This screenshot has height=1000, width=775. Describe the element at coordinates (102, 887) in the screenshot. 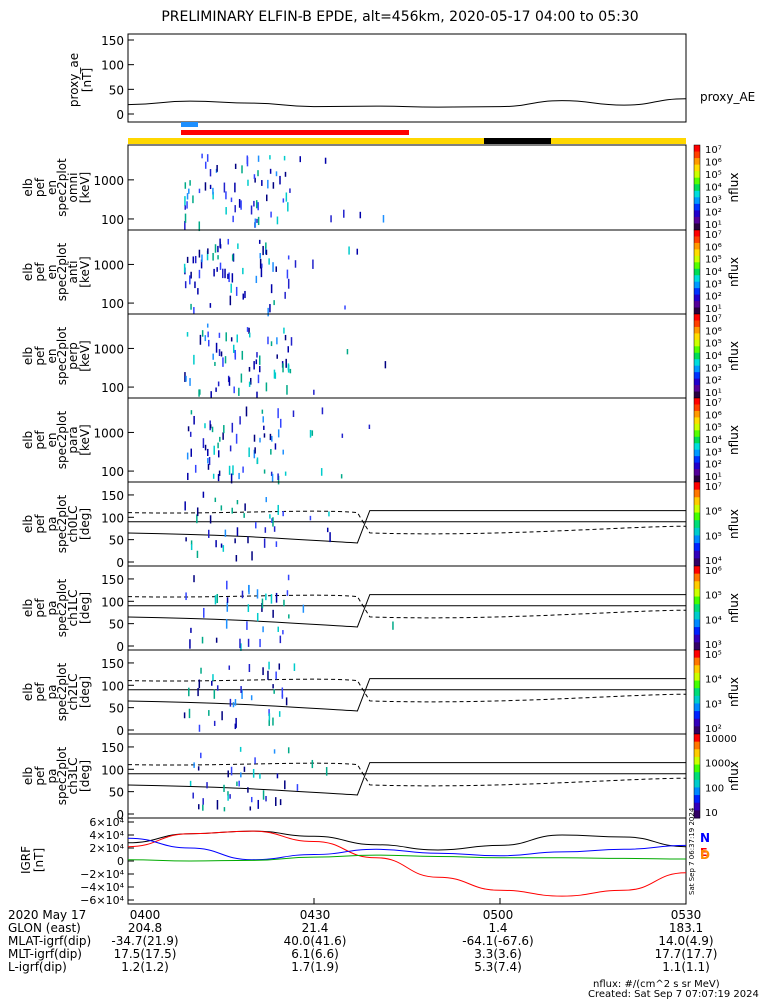

I see `igrf-ytick-label: −4×10⁴` at that location.